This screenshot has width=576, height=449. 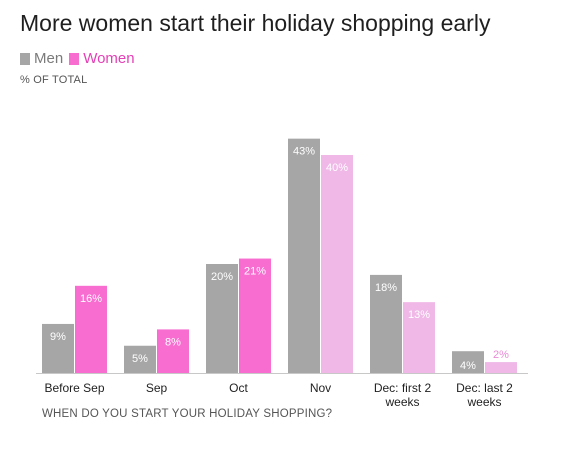 What do you see at coordinates (222, 277) in the screenshot?
I see `value-label-men-2: 20%` at bounding box center [222, 277].